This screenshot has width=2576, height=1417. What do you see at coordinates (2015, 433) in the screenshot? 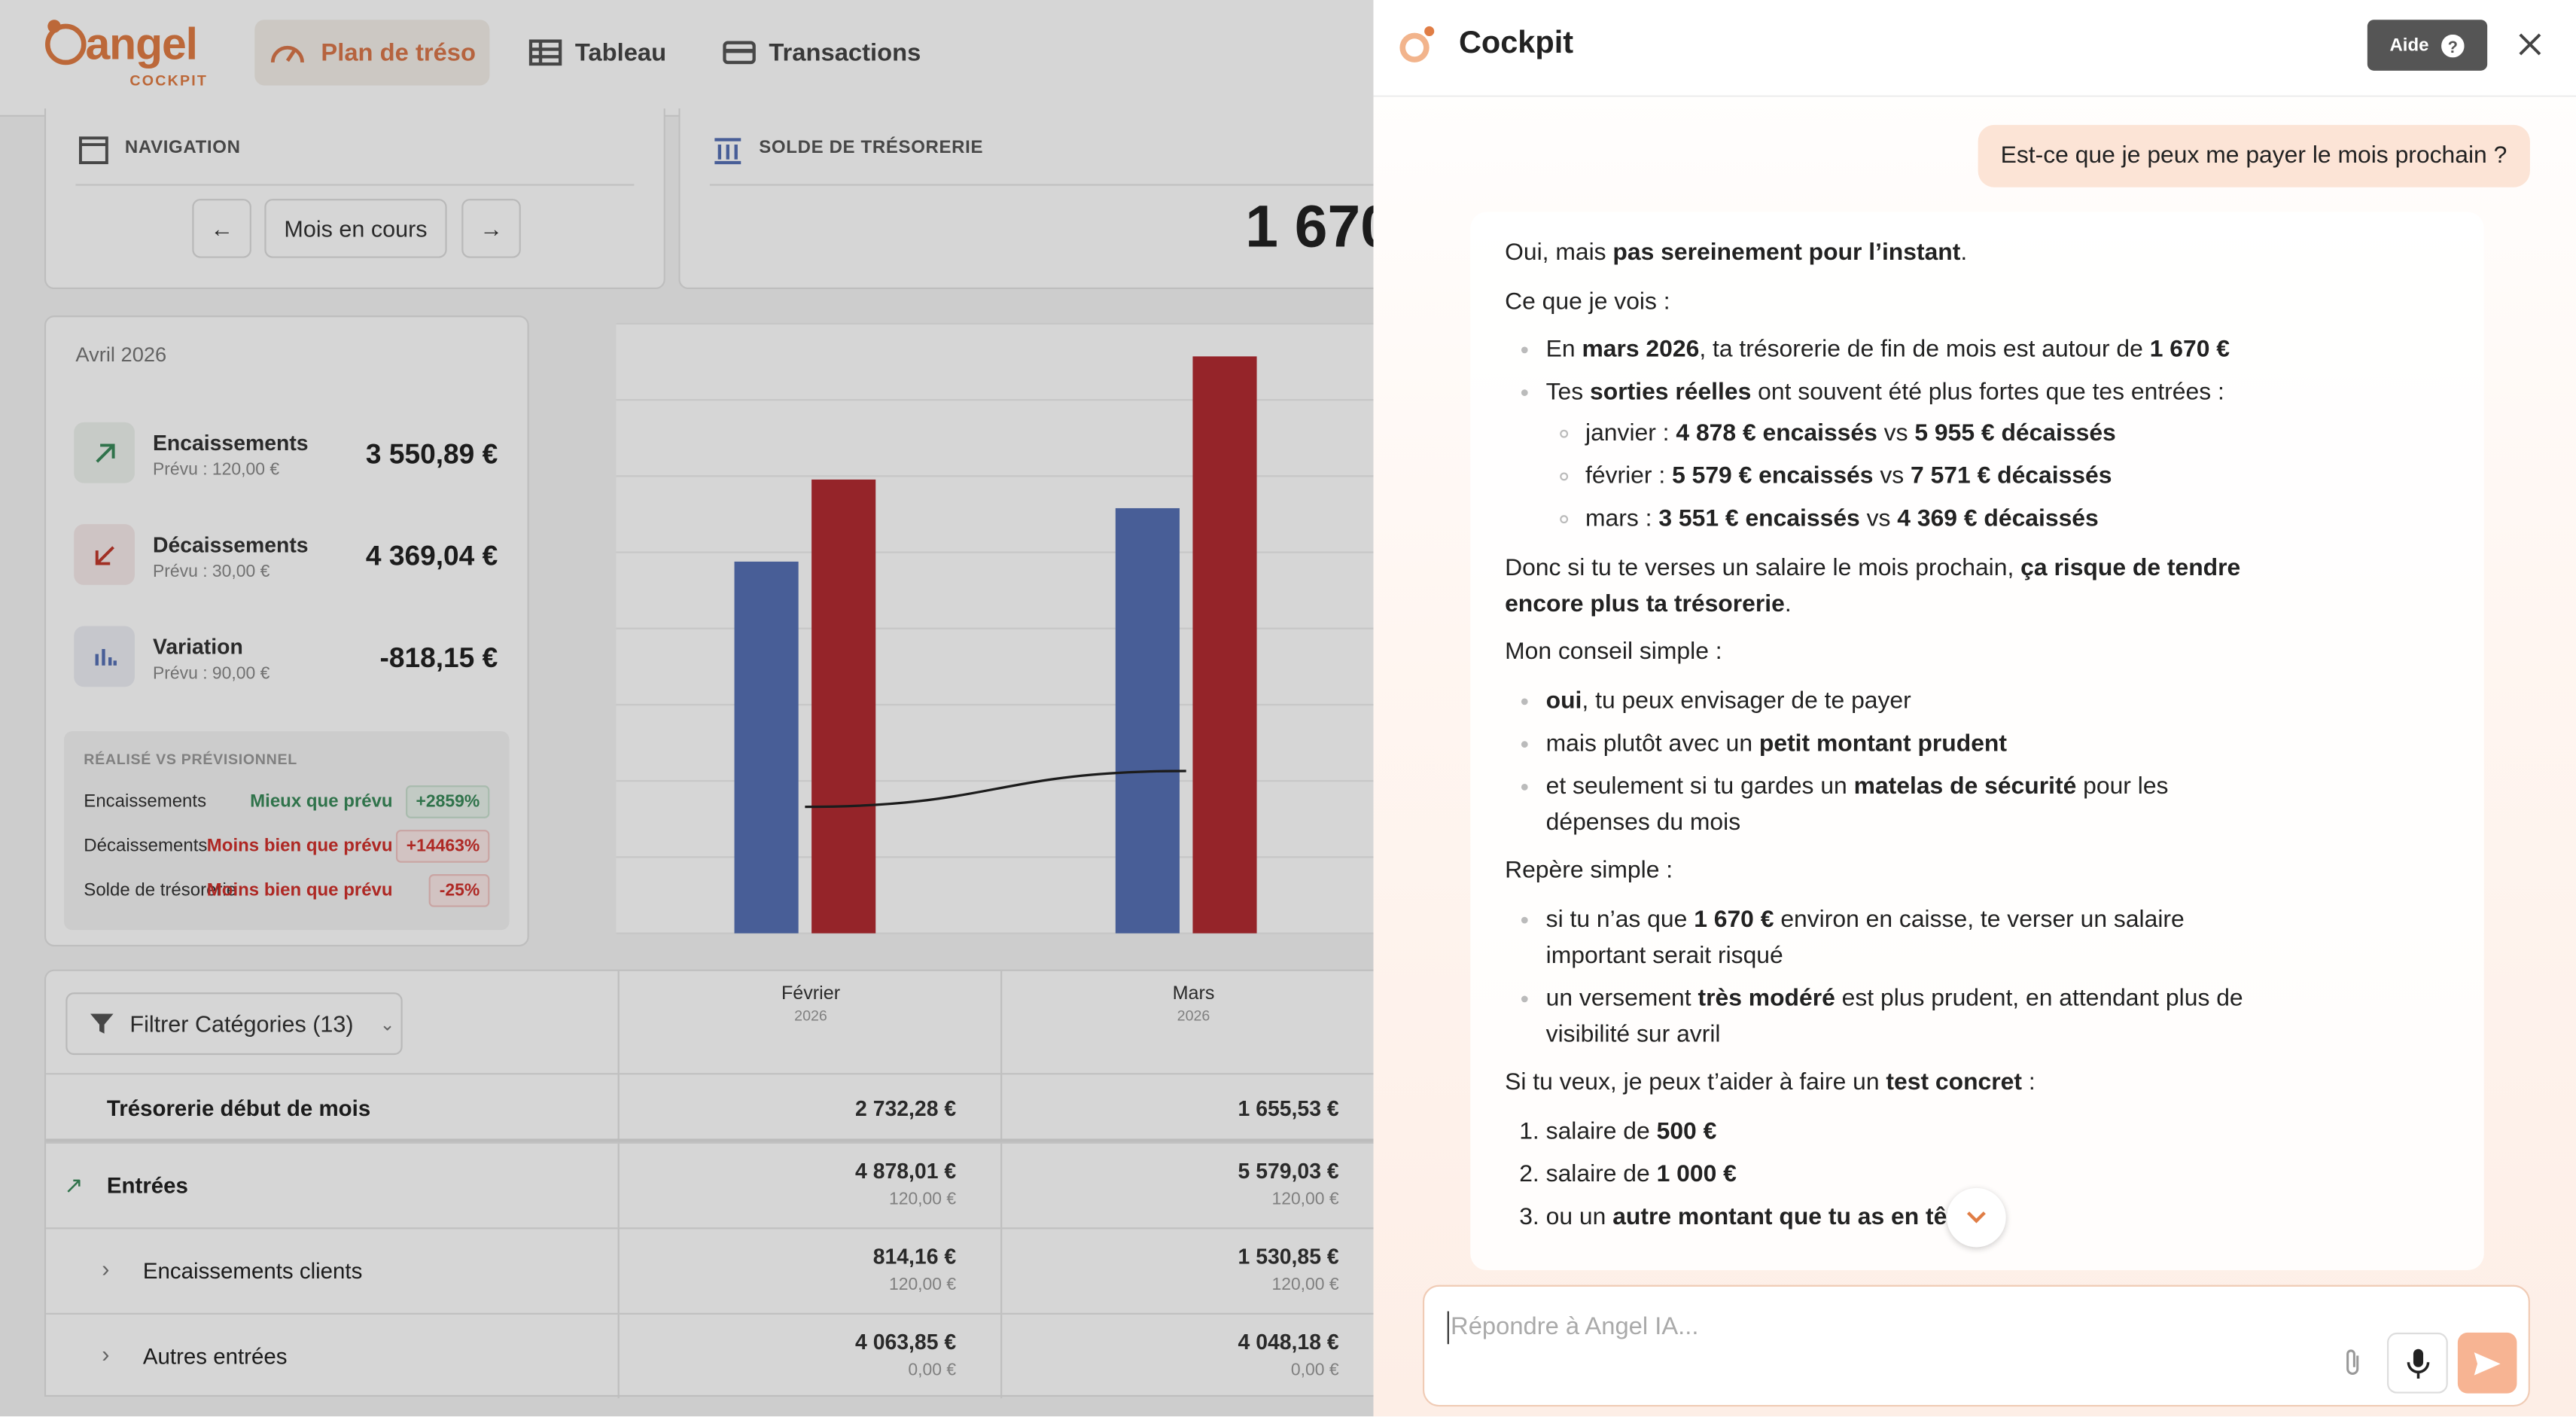
I see `bold-text: 5 955 € décaissés` at bounding box center [2015, 433].